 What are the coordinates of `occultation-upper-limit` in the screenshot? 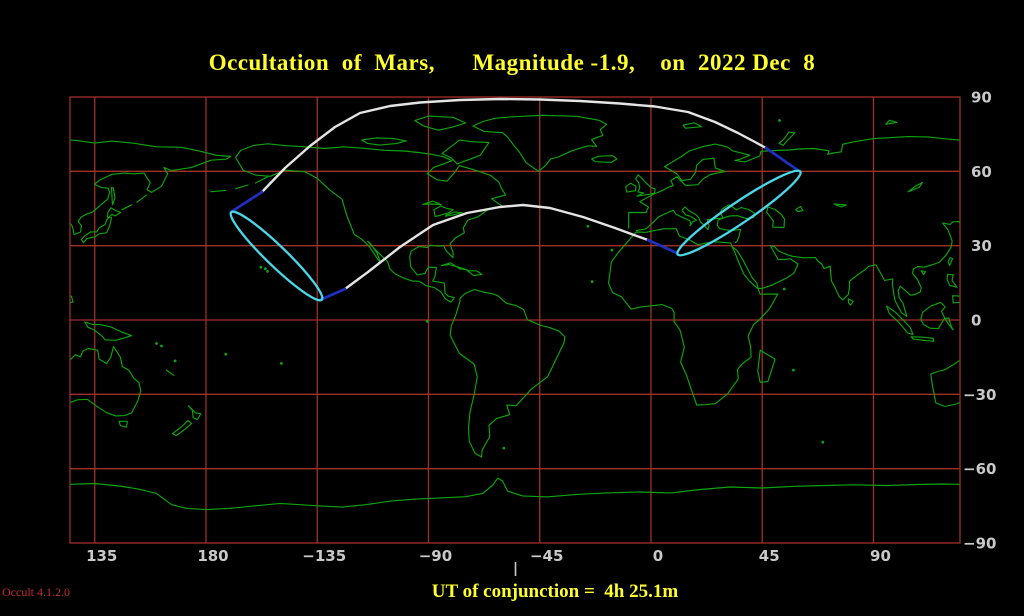 It's located at (514, 145).